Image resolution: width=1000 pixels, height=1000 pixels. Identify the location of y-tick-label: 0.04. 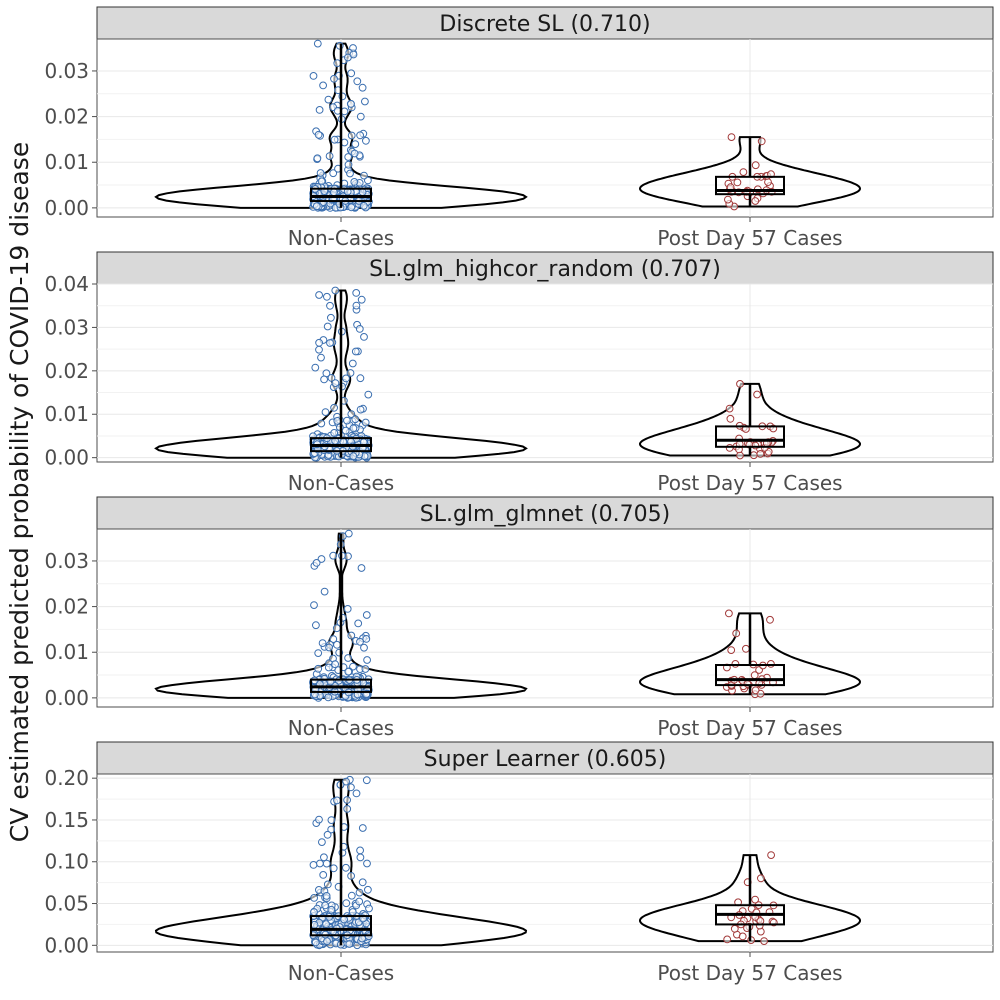
(66, 284).